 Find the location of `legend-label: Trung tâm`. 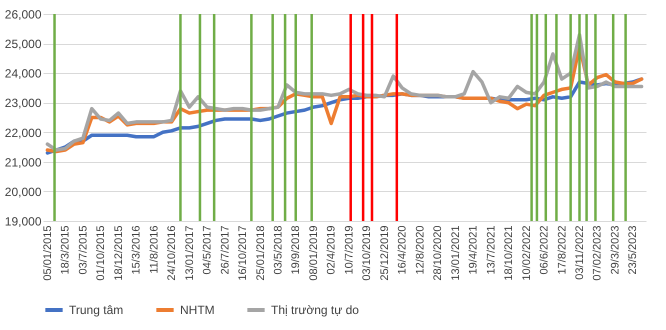

legend-label: Trung tâm is located at coordinates (96, 310).